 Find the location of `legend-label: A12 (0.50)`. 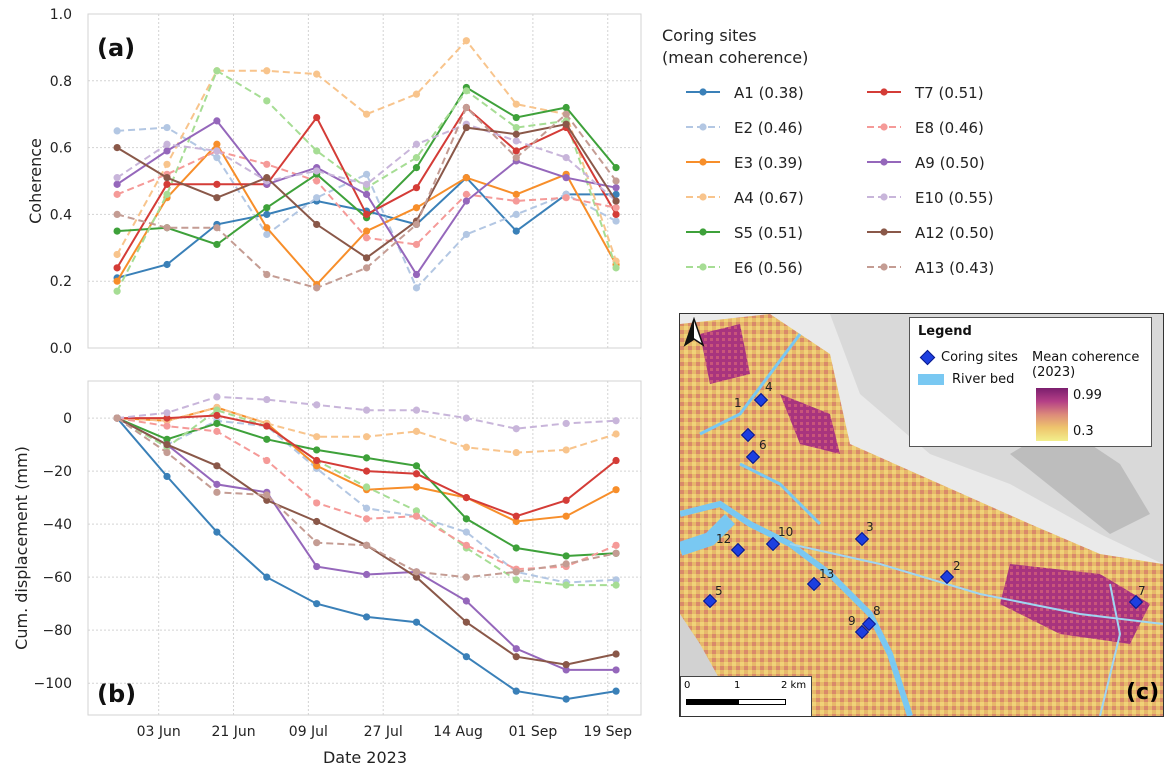

legend-label: A12 (0.50) is located at coordinates (954, 233).